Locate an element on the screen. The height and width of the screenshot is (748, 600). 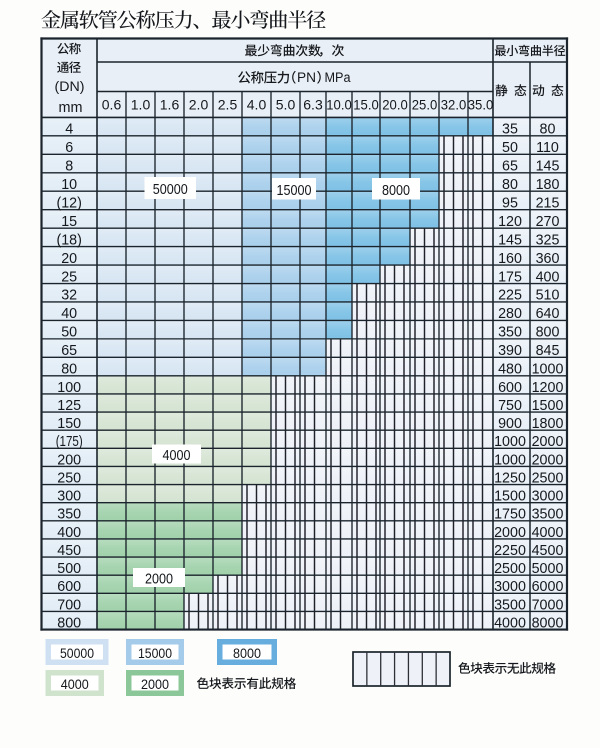
svg-text: 25 is located at coordinates (69, 277).